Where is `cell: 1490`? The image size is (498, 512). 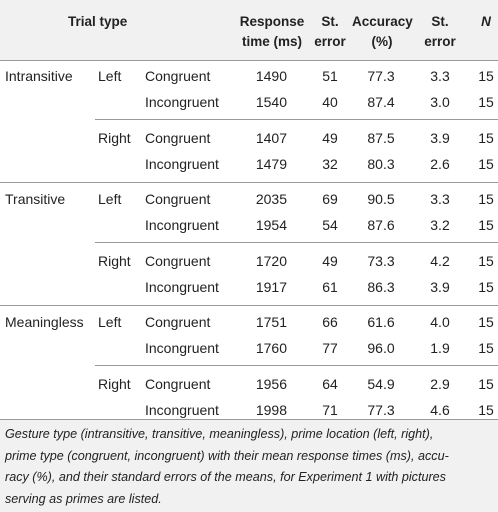
cell: 1490 is located at coordinates (271, 76).